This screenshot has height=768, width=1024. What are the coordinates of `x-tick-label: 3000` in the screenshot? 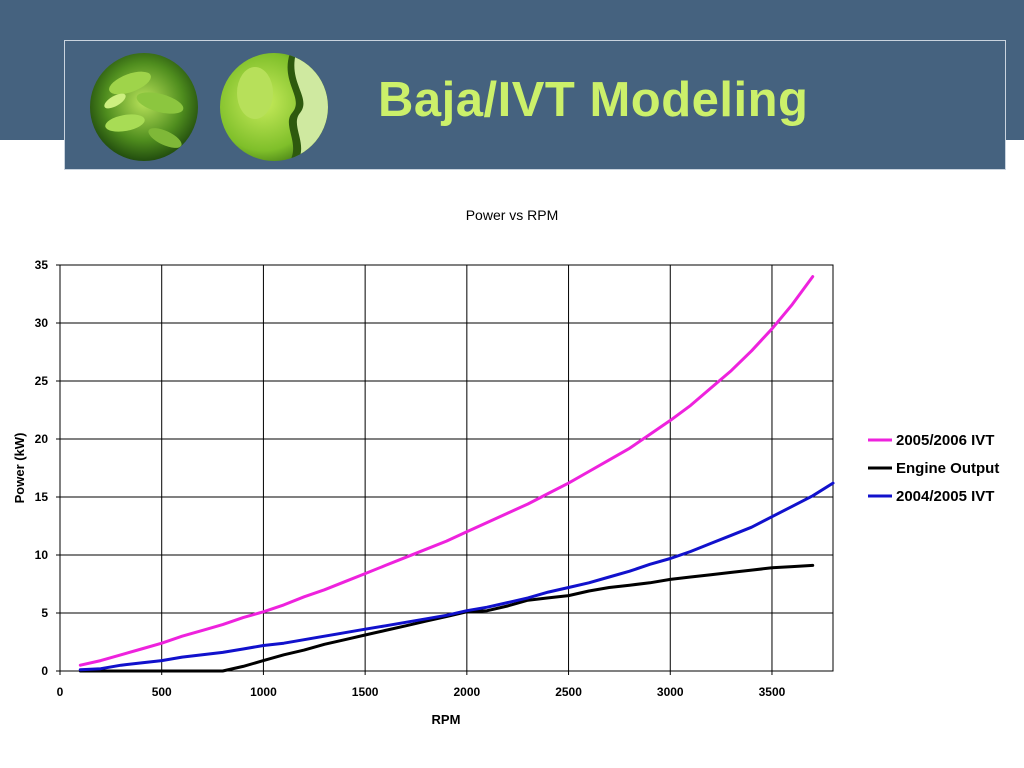 It's located at (670, 692).